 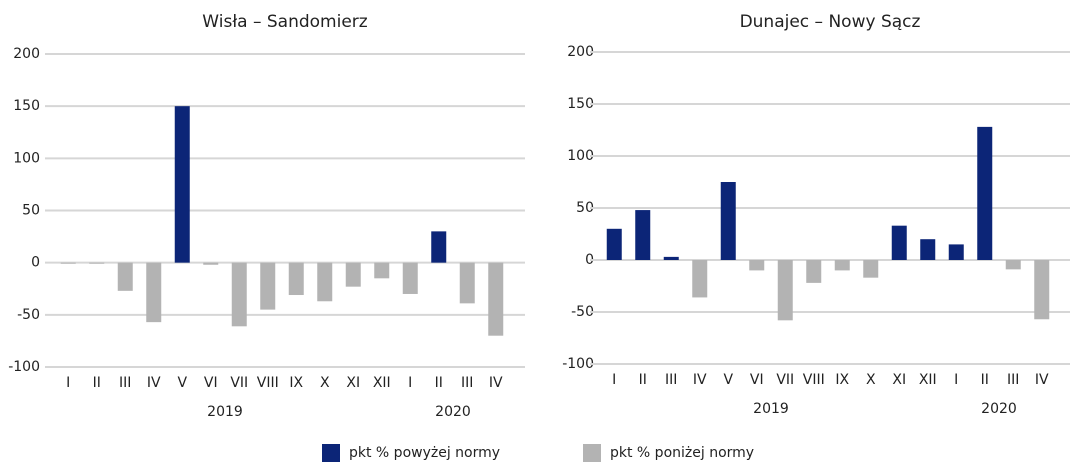 What do you see at coordinates (284, 22) in the screenshot?
I see `chart-title: Wisła – Sandomierz` at bounding box center [284, 22].